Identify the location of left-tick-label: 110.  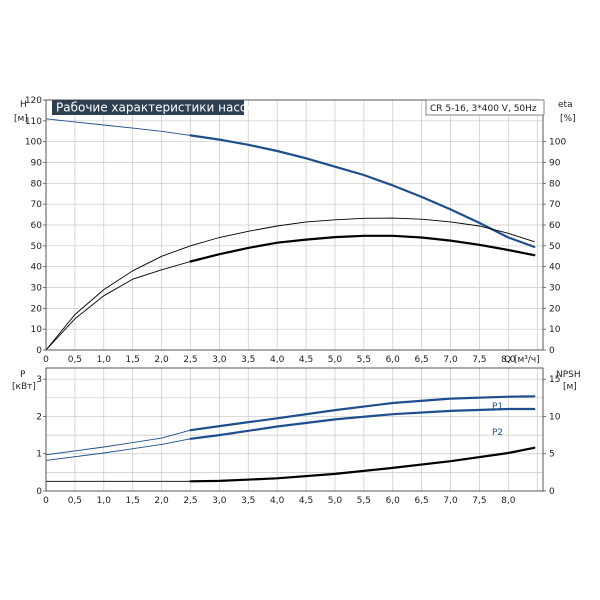
(33, 122).